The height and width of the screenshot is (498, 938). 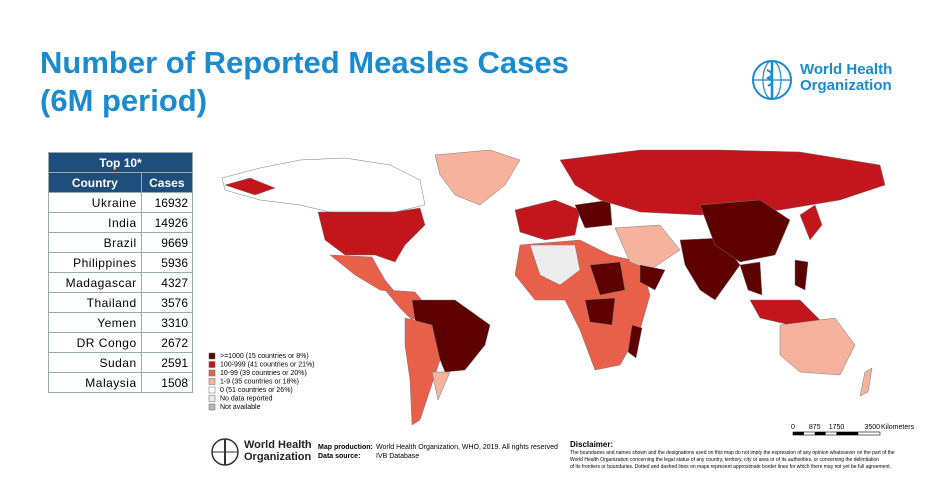 I want to click on scale-bar: 0 875 1750 3500 Kilometers, so click(x=853, y=430).